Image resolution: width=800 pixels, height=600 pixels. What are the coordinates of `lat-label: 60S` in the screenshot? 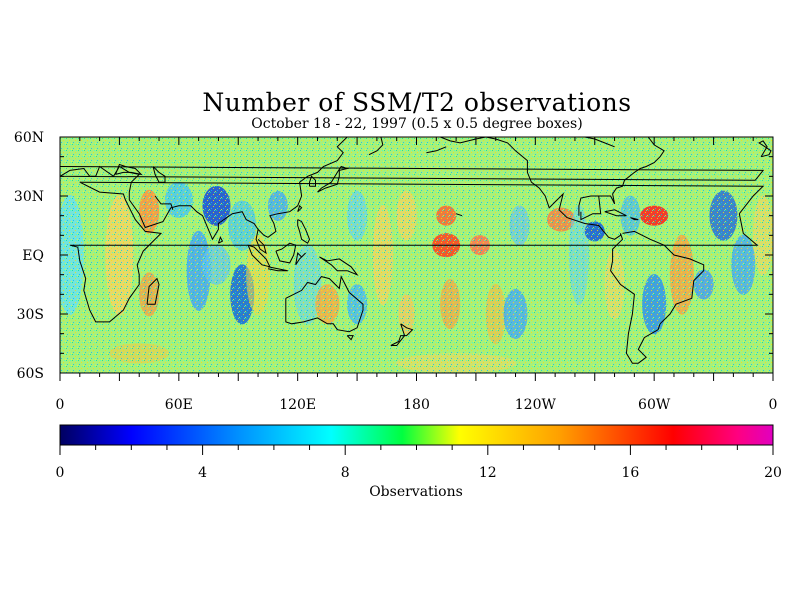 It's located at (30, 374).